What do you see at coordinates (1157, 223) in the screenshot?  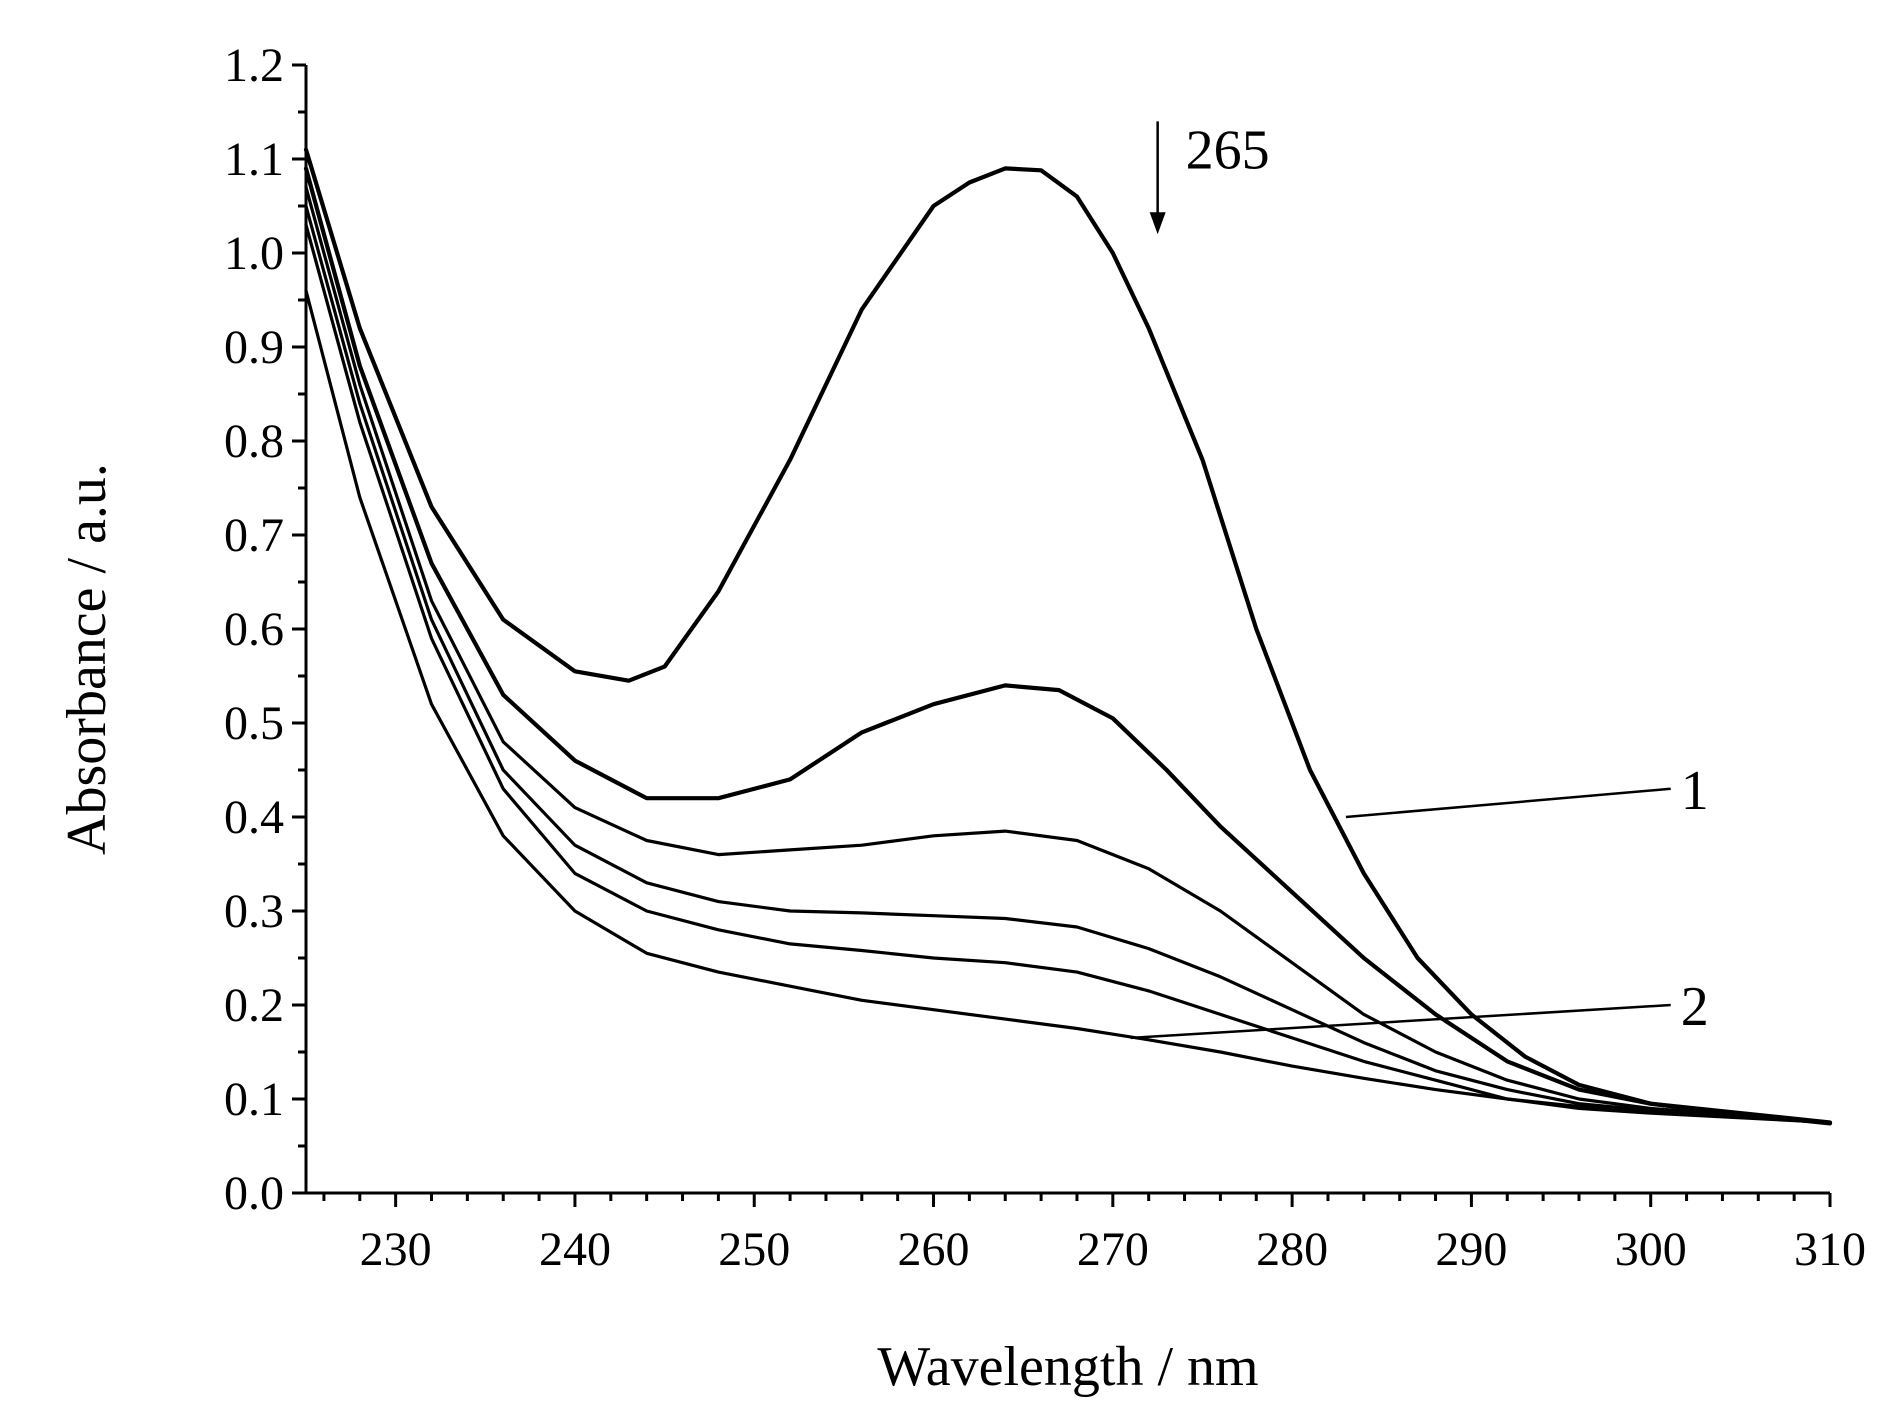 I see `arrow-head` at bounding box center [1157, 223].